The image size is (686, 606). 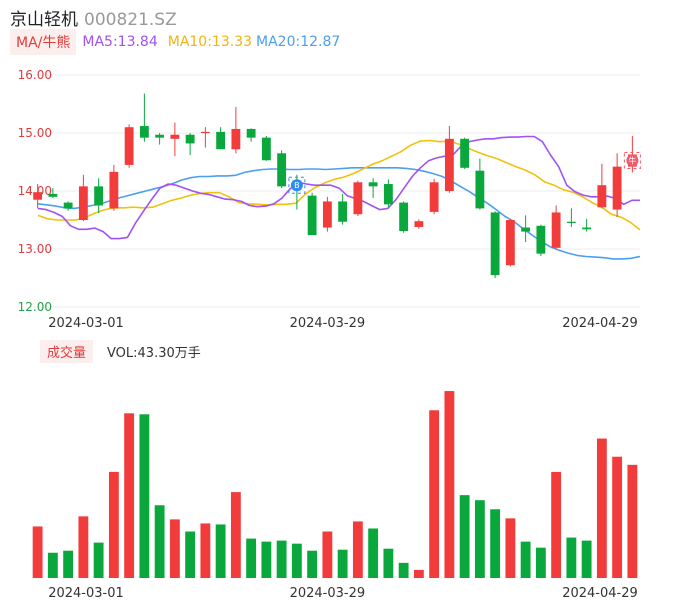 I want to click on bull-badge-icon: B, so click(x=297, y=185).